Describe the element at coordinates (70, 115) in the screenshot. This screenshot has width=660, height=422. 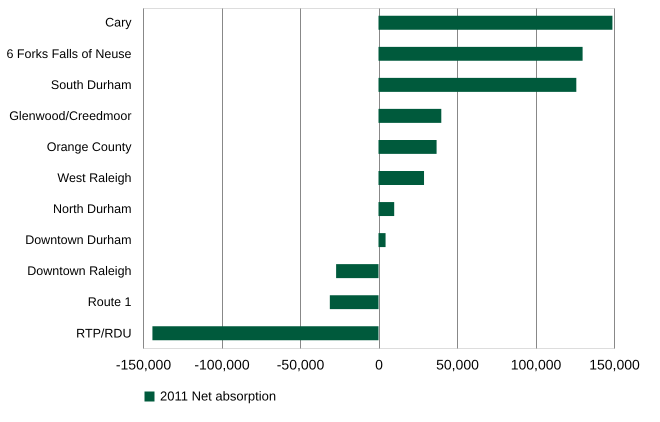
I see `y-tick-label: Glenwood/Creedmoor` at that location.